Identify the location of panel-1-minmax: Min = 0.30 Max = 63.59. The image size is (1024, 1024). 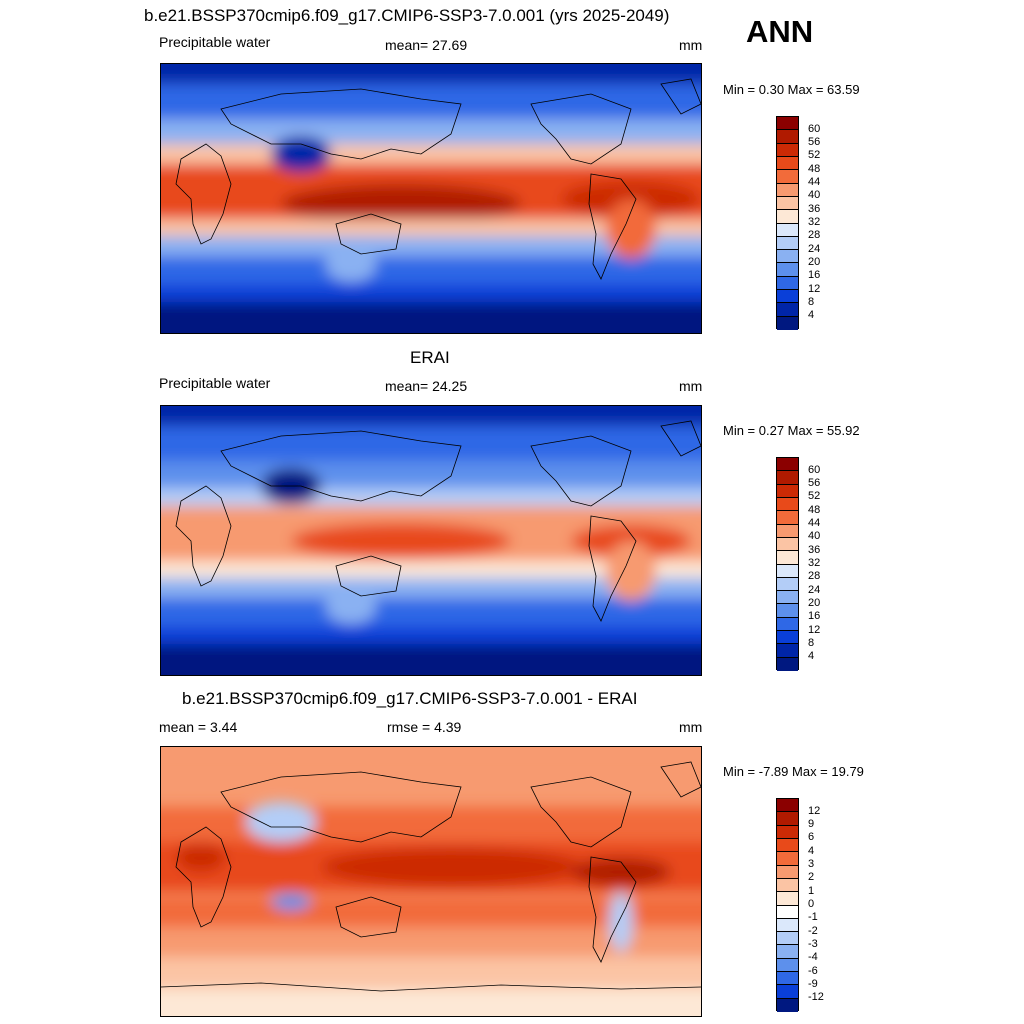
(791, 89).